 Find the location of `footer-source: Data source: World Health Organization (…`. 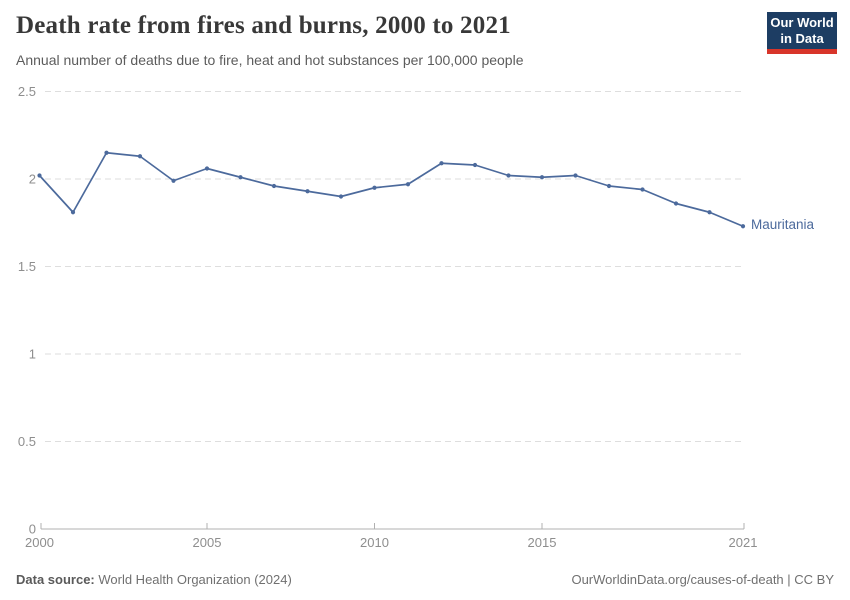

footer-source: Data source: World Health Organization (… is located at coordinates (154, 579).